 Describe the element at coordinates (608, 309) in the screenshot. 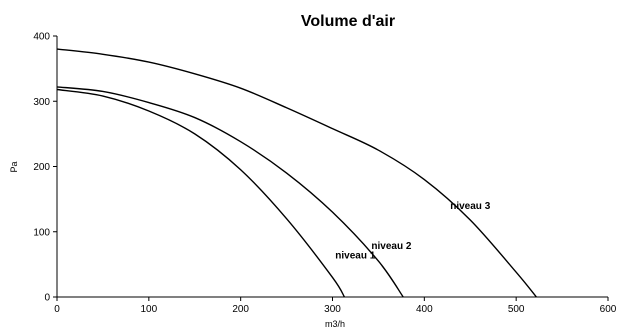

I see `x-tick-label: 600` at that location.